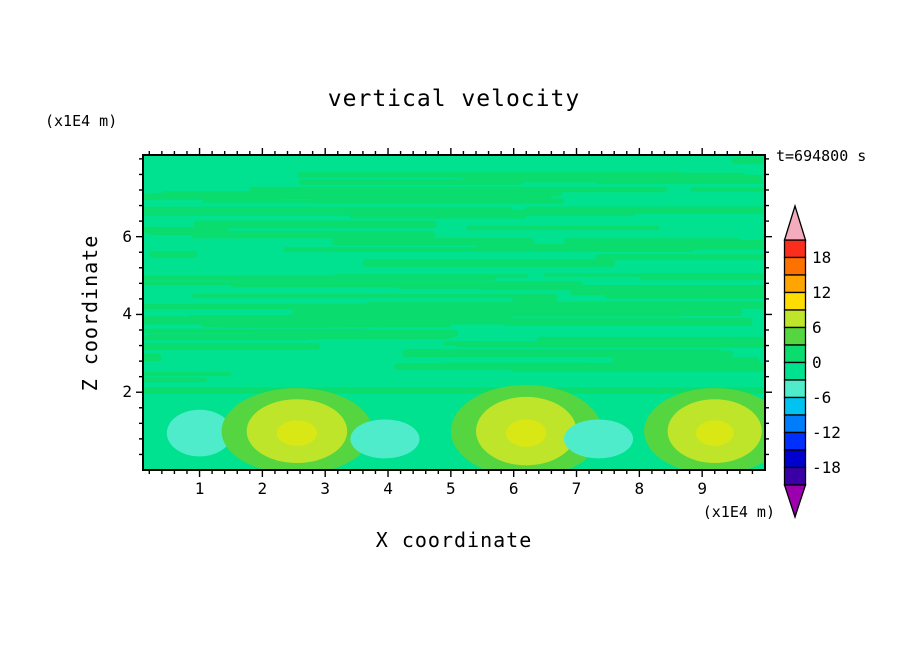 This screenshot has height=654, width=904. Describe the element at coordinates (199, 488) in the screenshot. I see `x-tick-label: 1` at that location.